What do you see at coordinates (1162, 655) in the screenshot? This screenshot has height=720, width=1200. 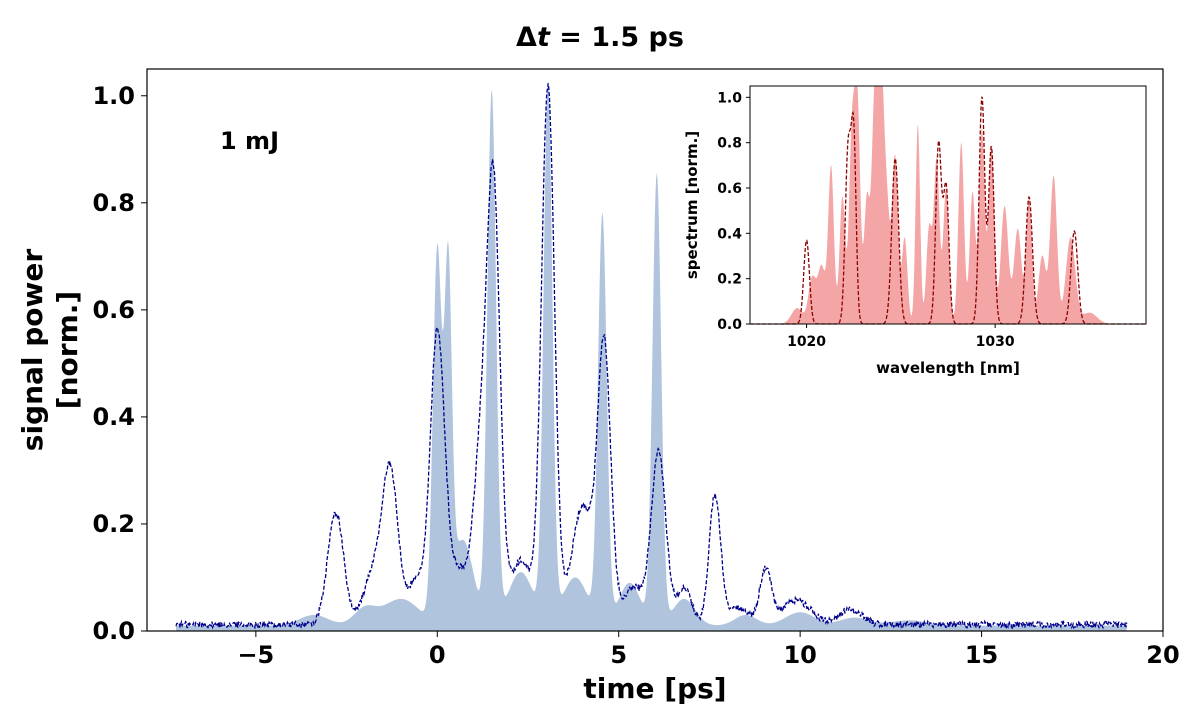 I see `x-tick-label: 20` at bounding box center [1162, 655].